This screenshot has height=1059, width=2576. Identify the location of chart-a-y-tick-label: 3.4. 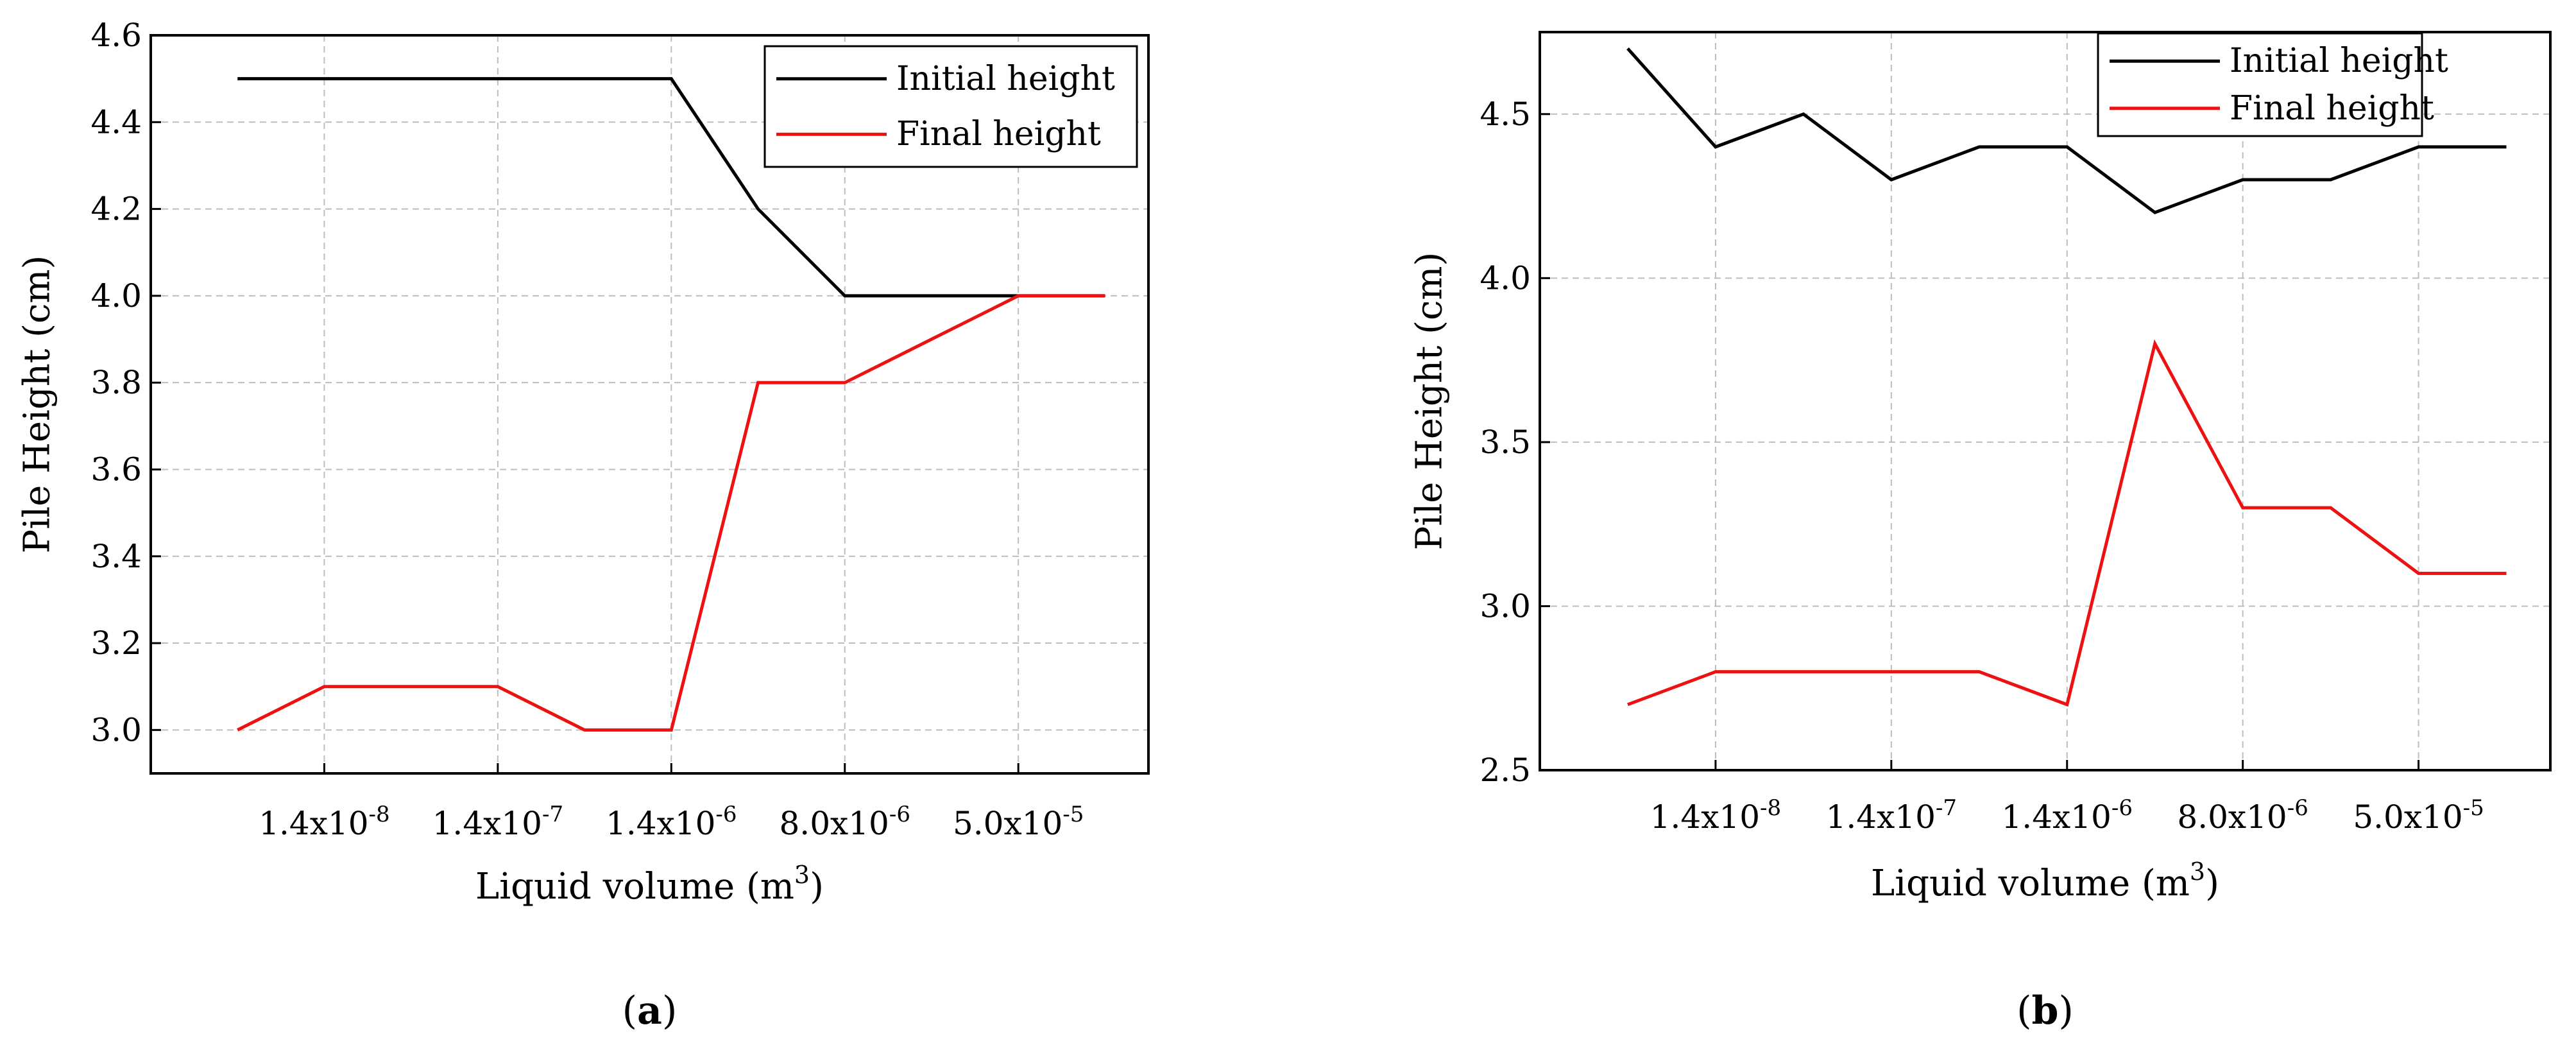
(116, 556).